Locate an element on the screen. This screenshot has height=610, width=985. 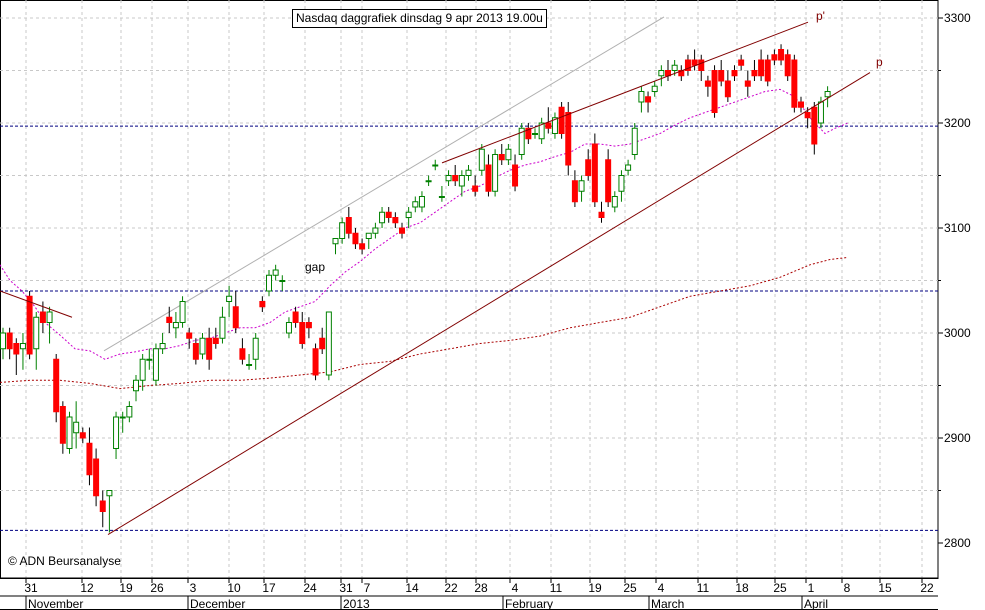
x-tick-label: 17 is located at coordinates (269, 588).